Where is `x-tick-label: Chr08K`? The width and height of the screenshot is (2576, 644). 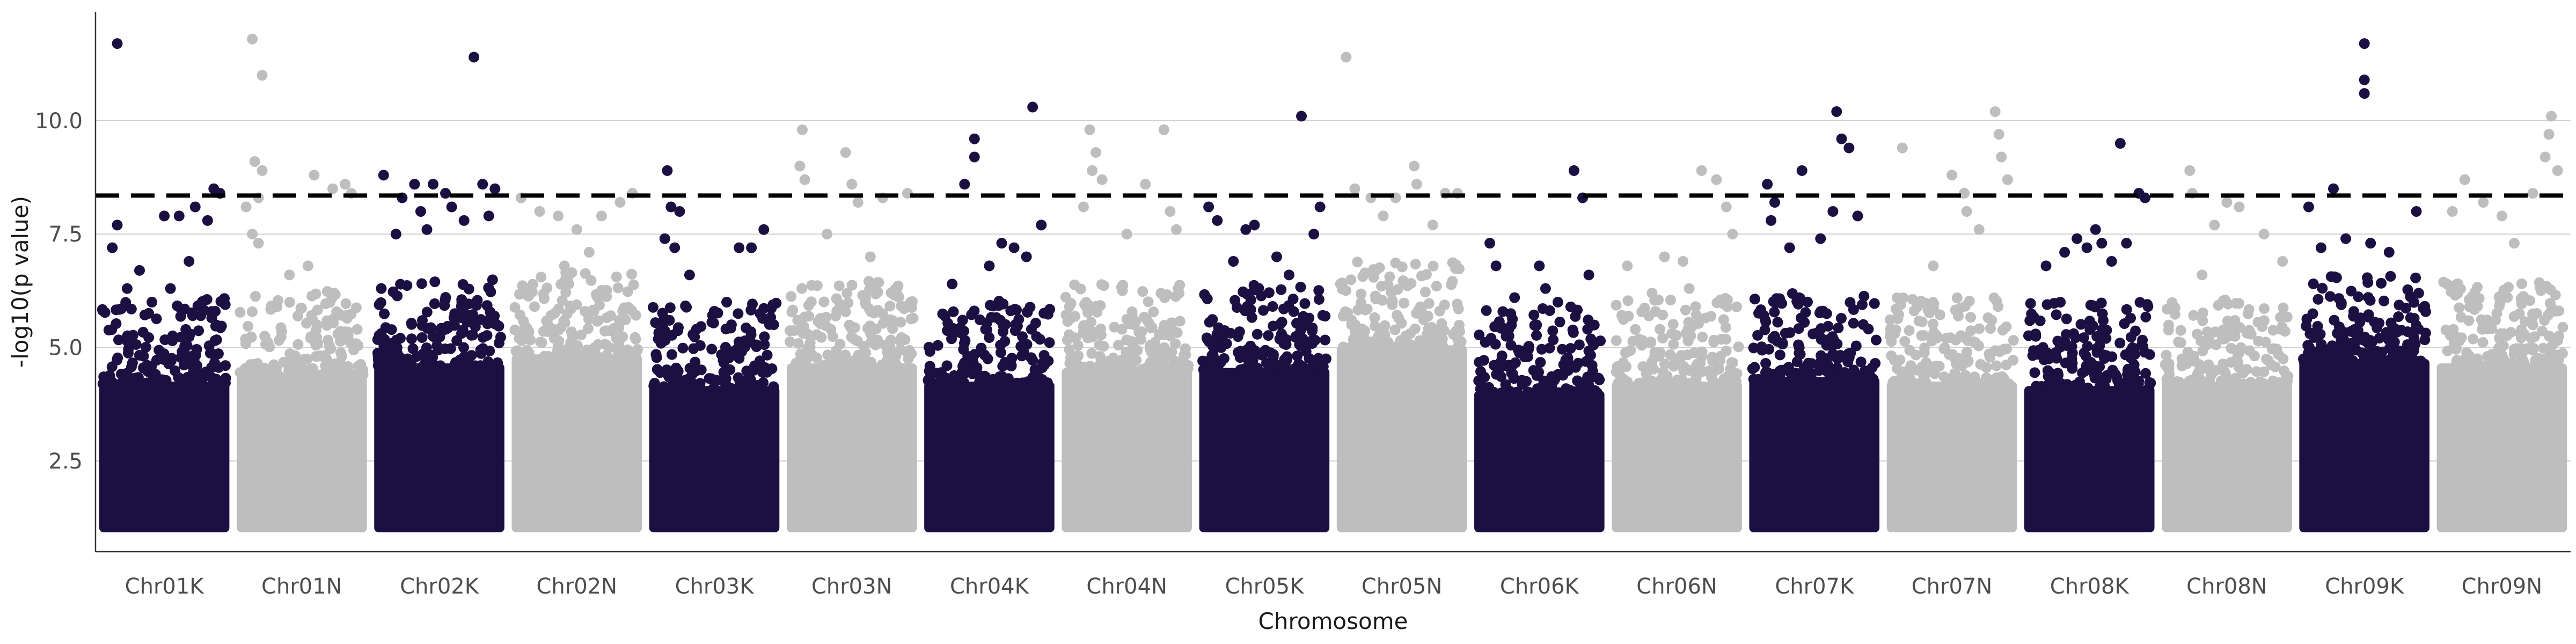
x-tick-label: Chr08K is located at coordinates (2090, 586).